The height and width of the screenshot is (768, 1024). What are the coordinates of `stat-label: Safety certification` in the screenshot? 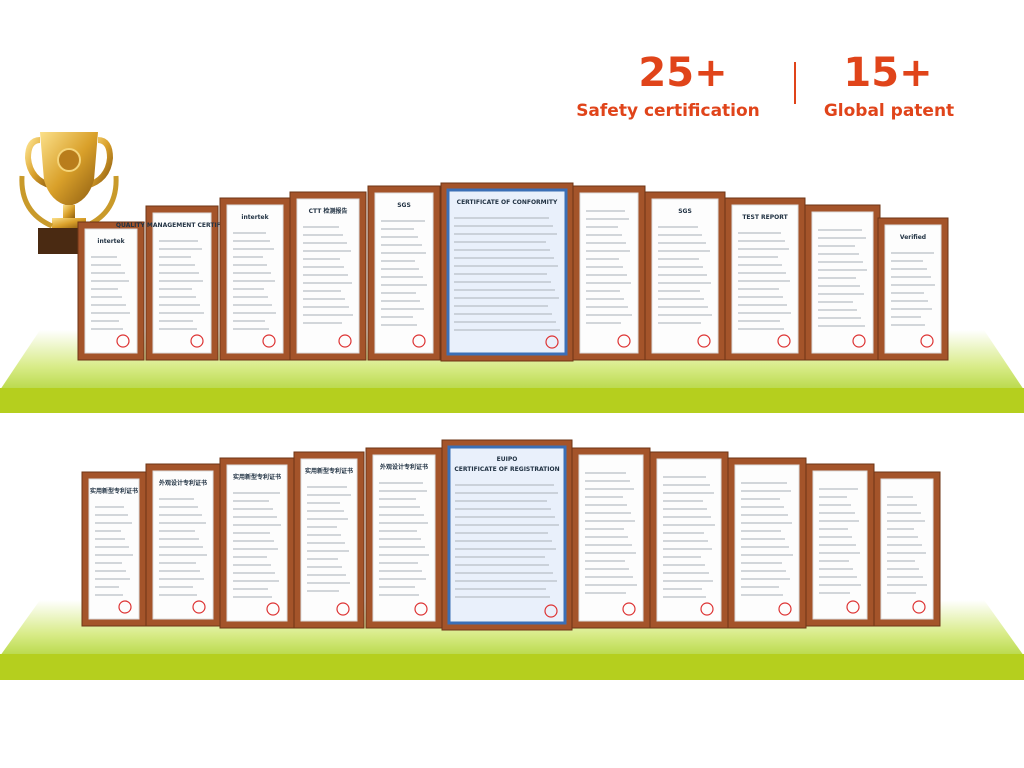 It's located at (668, 111).